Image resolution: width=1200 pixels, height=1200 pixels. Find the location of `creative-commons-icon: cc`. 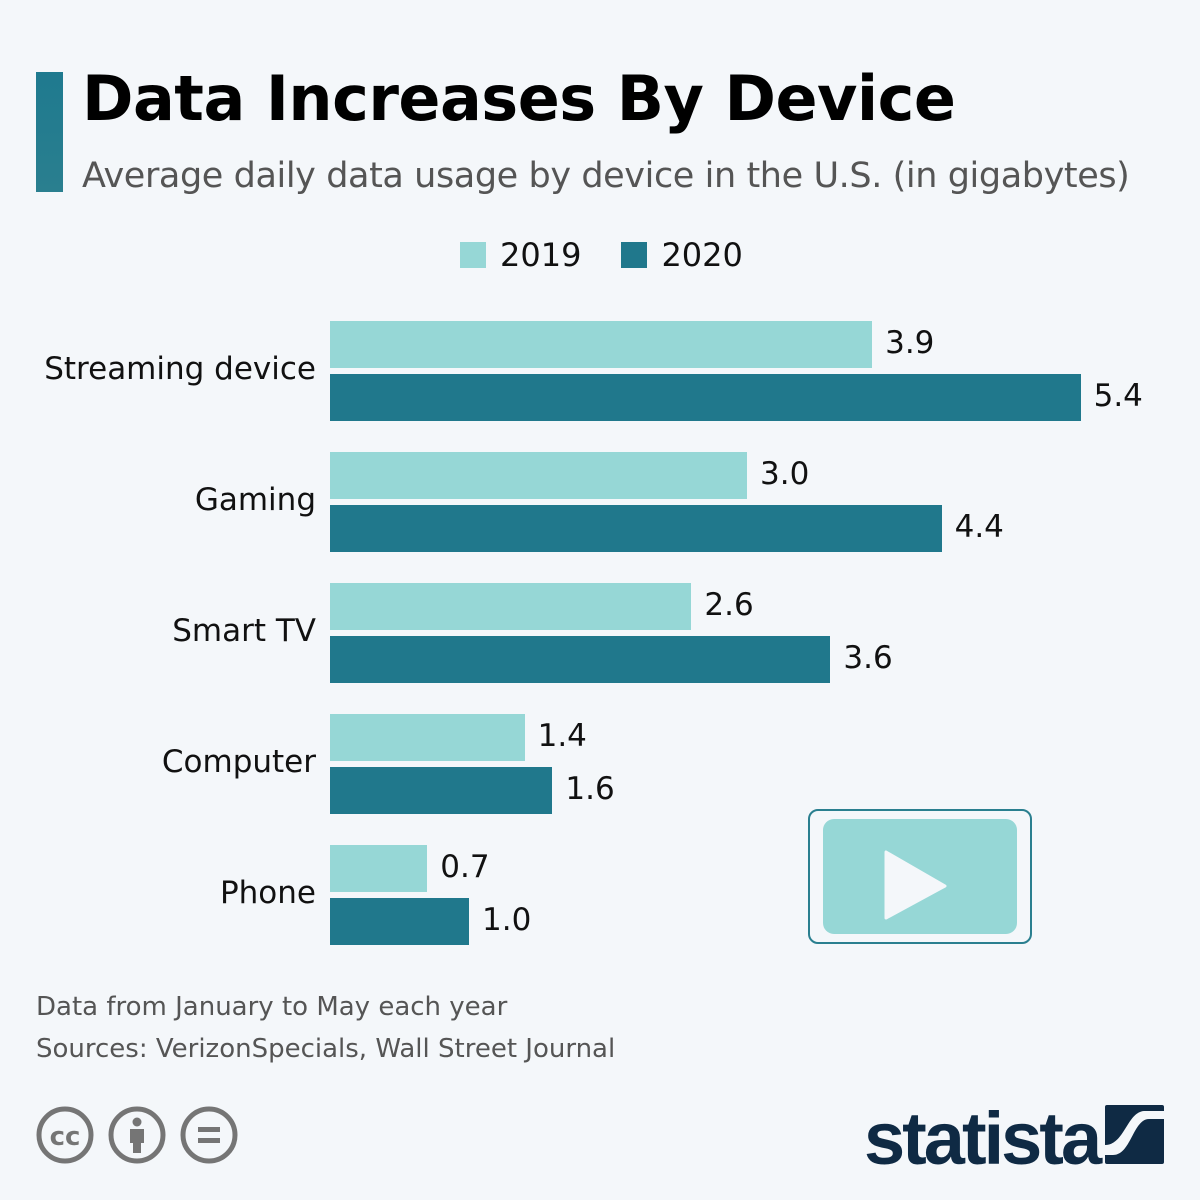

creative-commons-icon: cc is located at coordinates (66, 1136).